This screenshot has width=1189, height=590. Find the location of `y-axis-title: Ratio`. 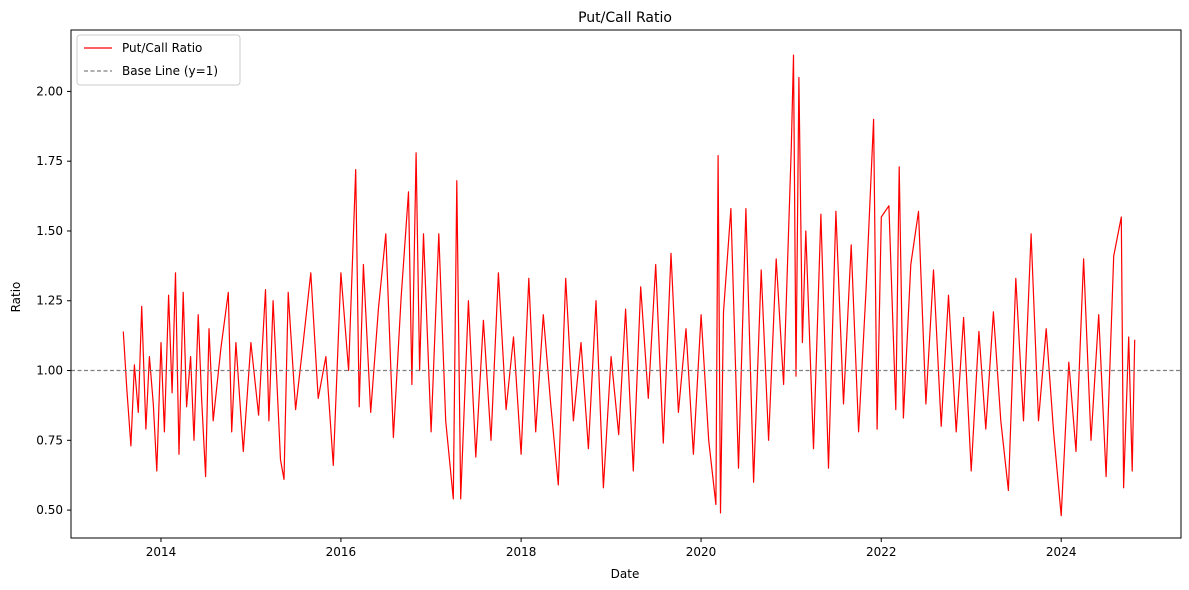

y-axis-title: Ratio is located at coordinates (16, 297).